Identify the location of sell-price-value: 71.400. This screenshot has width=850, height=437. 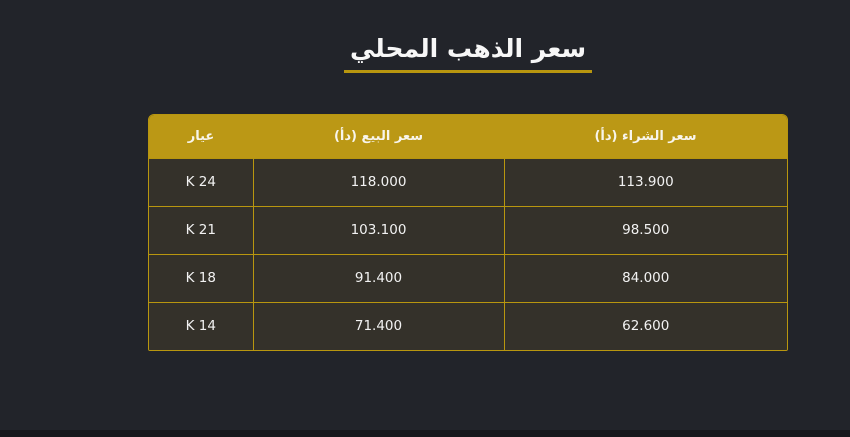
(379, 325).